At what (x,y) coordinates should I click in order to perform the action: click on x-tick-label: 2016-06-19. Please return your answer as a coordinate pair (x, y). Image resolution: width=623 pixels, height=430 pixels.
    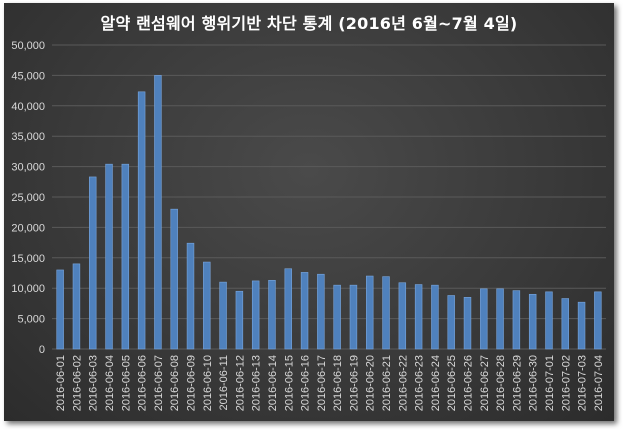
    Looking at the image, I should click on (354, 383).